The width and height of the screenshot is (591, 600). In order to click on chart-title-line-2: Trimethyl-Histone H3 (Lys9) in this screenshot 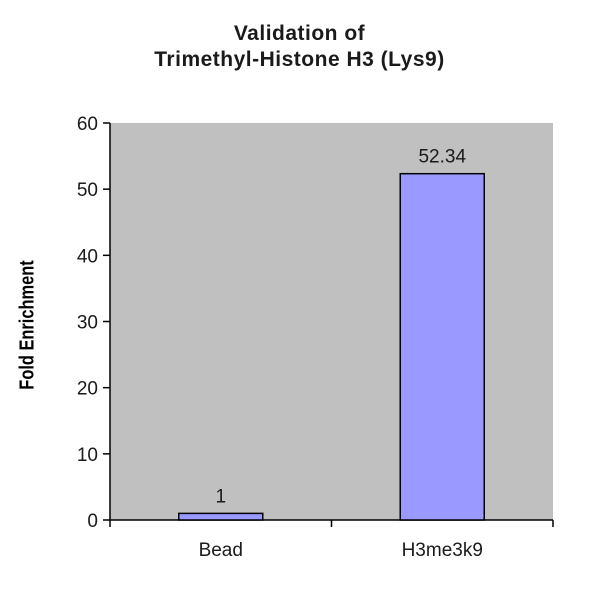, I will do `click(299, 59)`.